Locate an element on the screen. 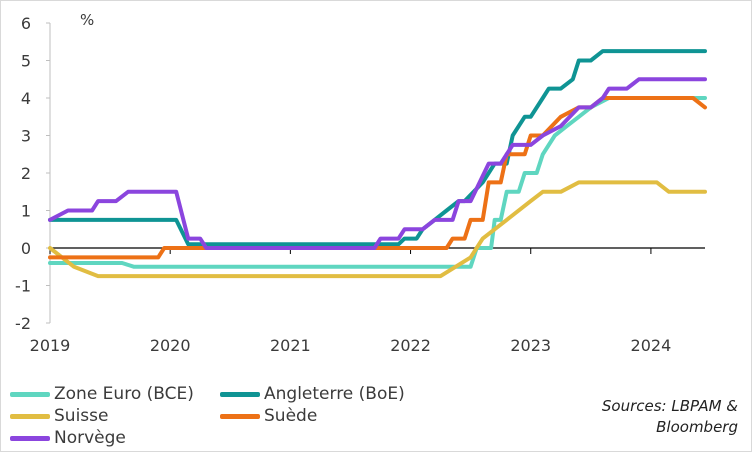  source-line-1: Sources: LBPAM & is located at coordinates (669, 406).